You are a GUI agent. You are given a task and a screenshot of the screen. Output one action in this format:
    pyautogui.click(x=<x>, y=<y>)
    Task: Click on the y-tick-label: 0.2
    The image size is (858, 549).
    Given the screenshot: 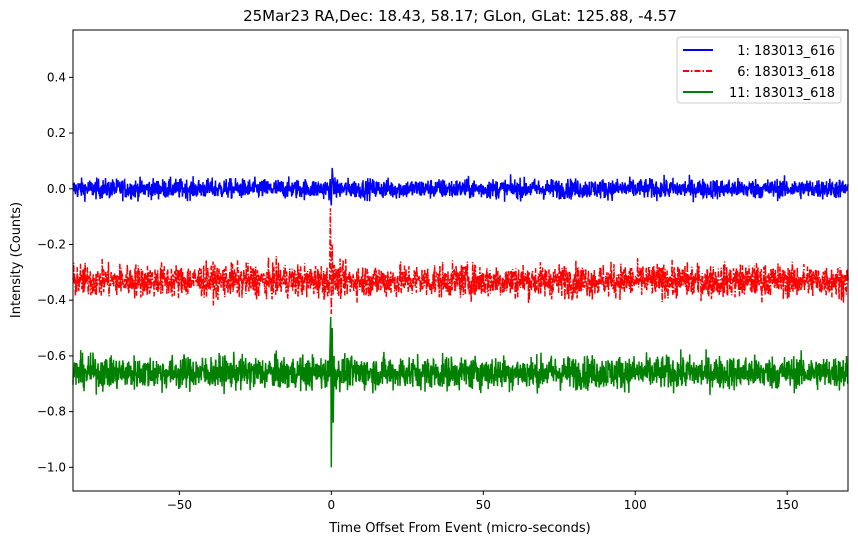 What is the action you would take?
    pyautogui.click(x=56, y=133)
    